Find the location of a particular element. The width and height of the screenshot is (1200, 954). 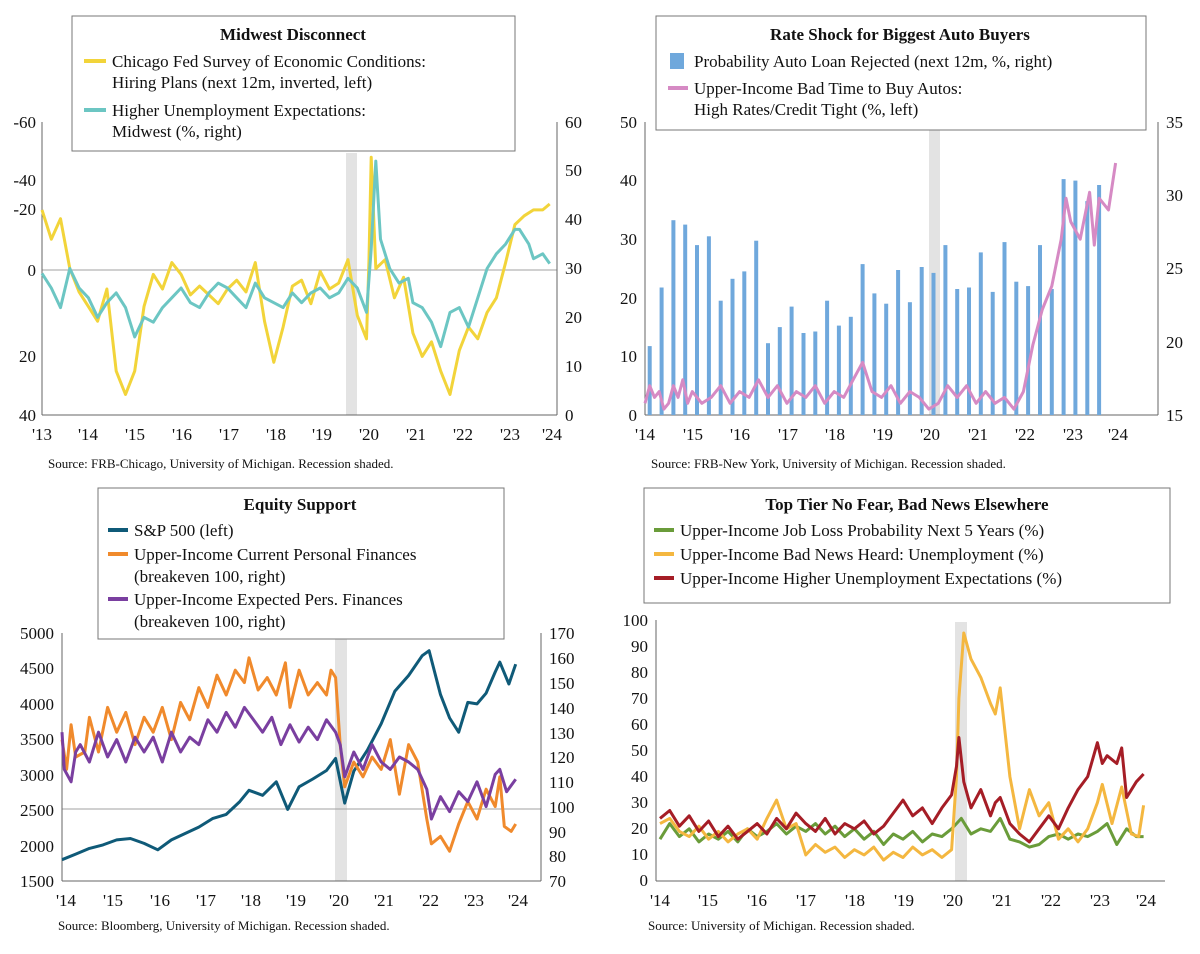

y-left-tick: -60 is located at coordinates (24, 122).